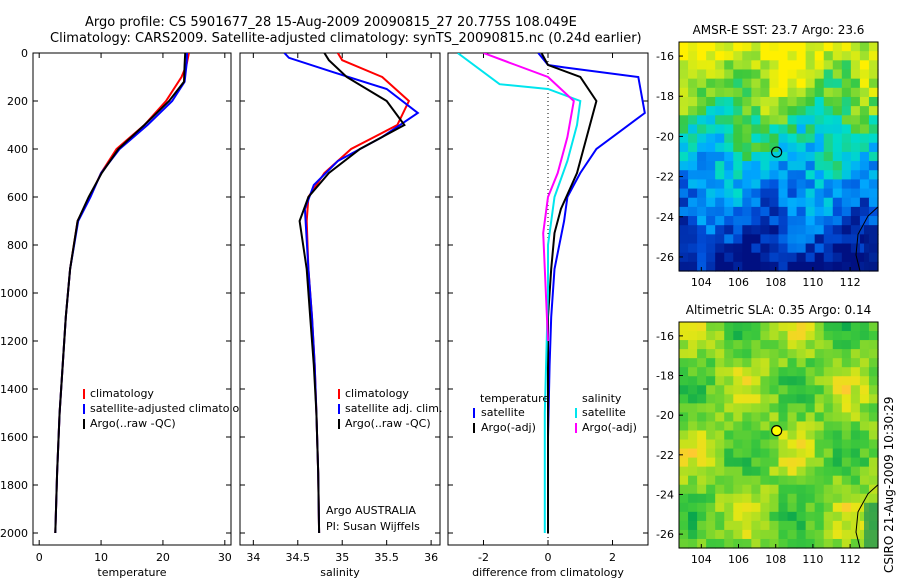 The width and height of the screenshot is (900, 580). Describe the element at coordinates (122, 293) in the screenshot. I see `series-group` at that location.